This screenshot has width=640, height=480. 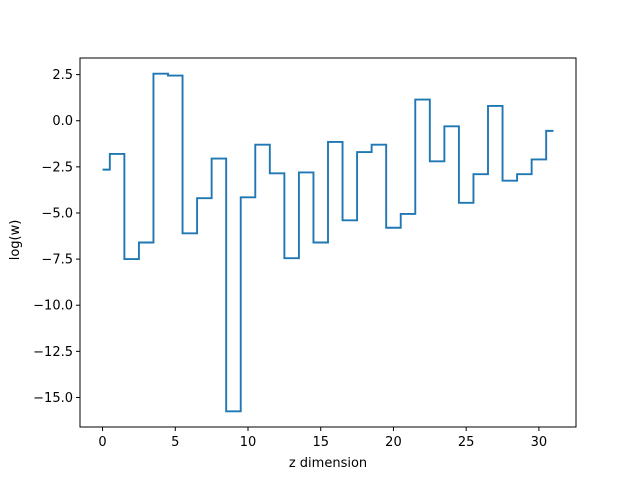 I want to click on x-axis-label: z dimension, so click(x=328, y=463).